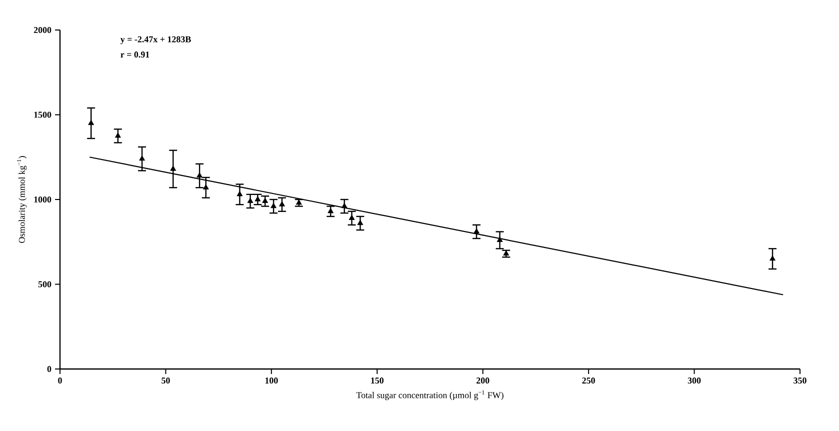 The image size is (839, 431). Describe the element at coordinates (60, 380) in the screenshot. I see `x-tick-label: 0` at that location.